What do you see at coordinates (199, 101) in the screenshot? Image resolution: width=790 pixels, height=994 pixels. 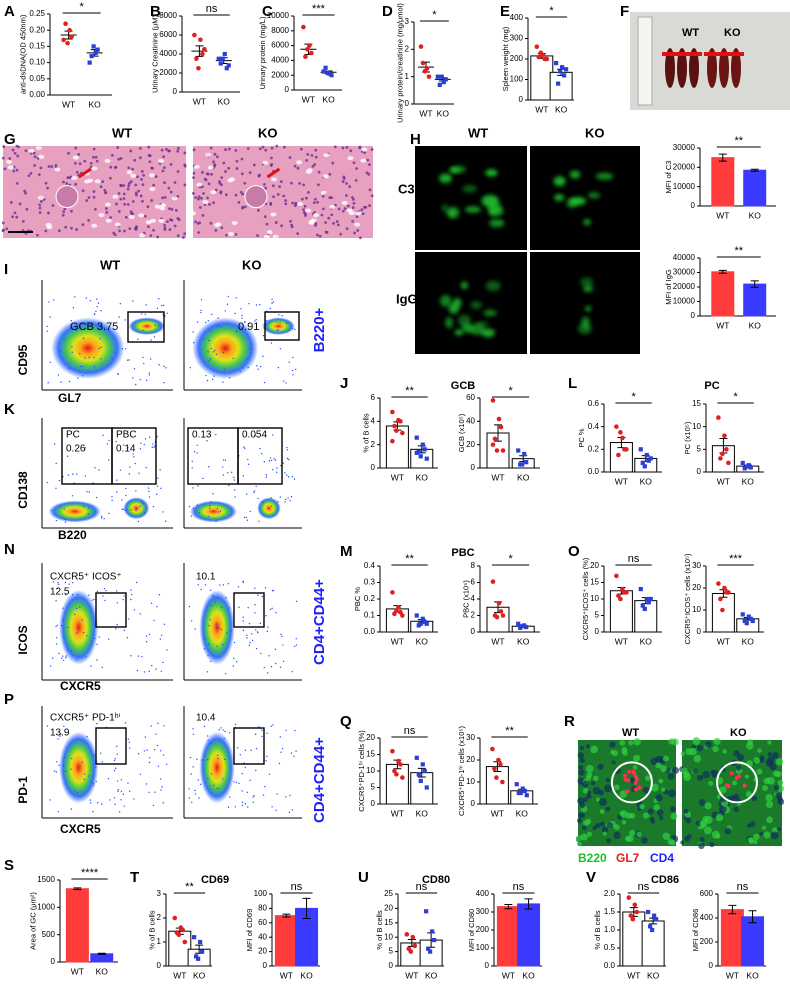 I see `x-tick-label: WT` at bounding box center [199, 101].